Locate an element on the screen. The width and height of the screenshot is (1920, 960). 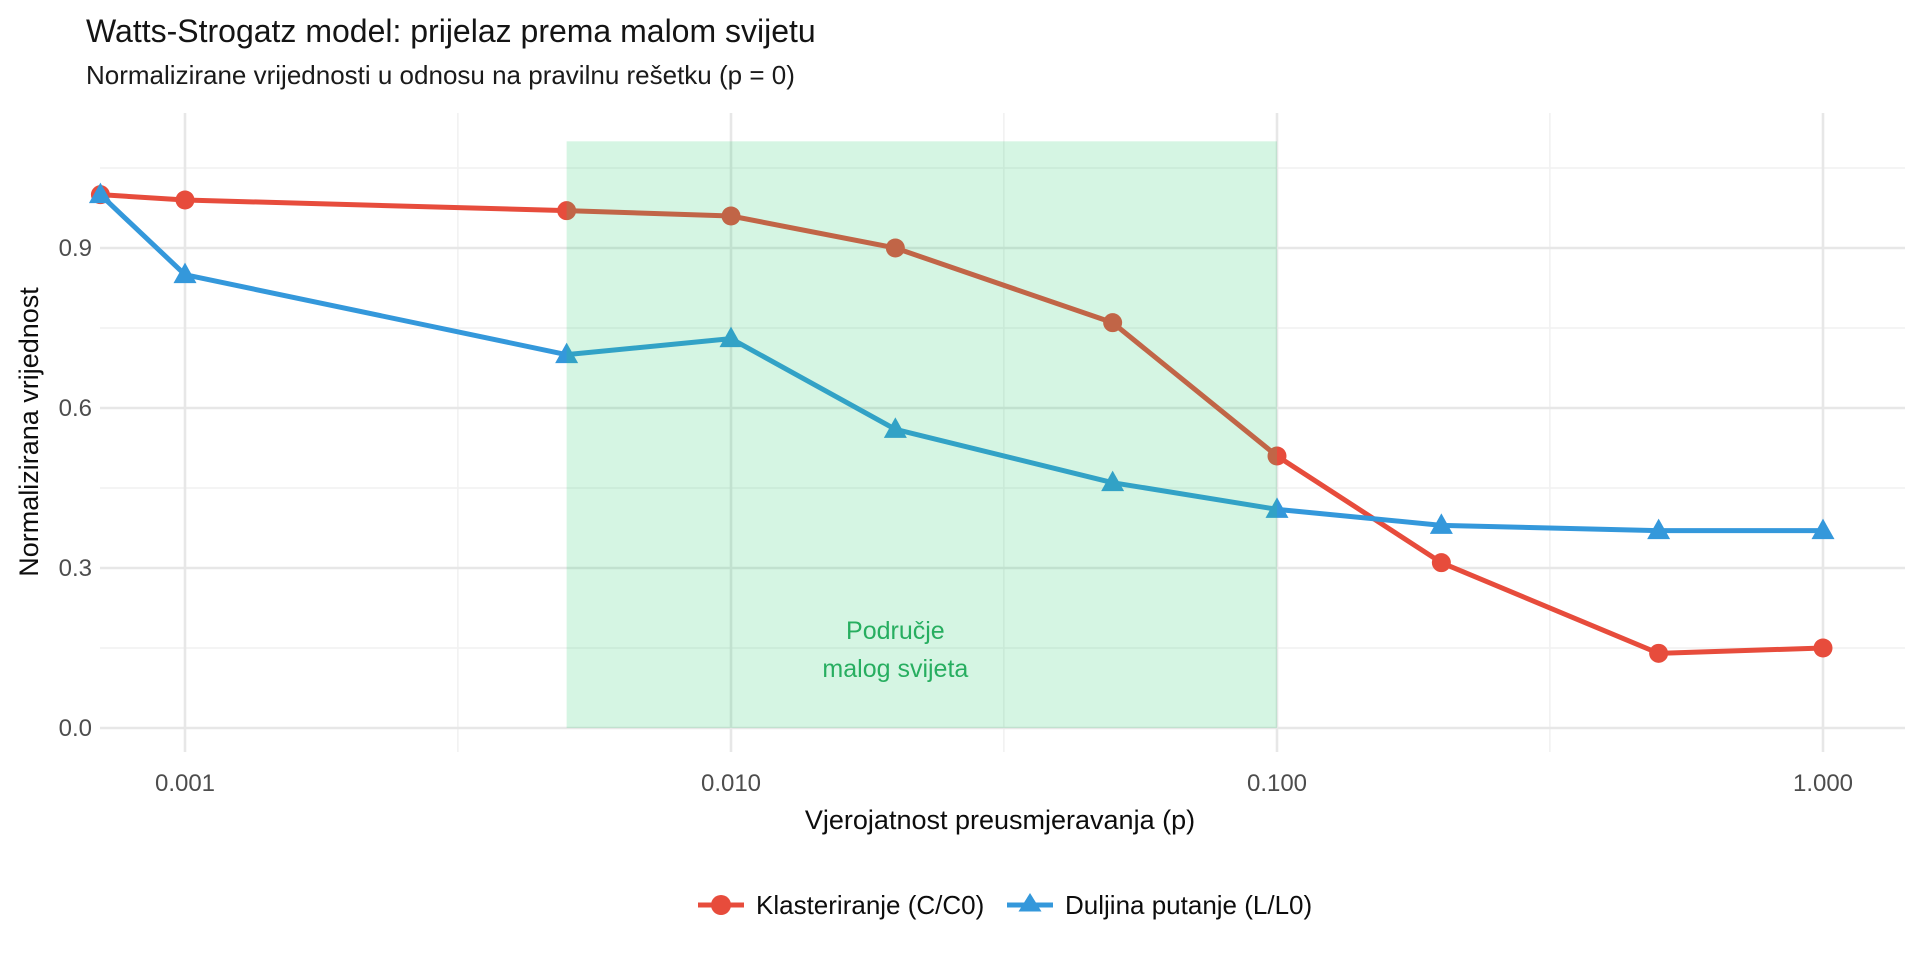
y-tick-label: 0.3 is located at coordinates (75, 568).